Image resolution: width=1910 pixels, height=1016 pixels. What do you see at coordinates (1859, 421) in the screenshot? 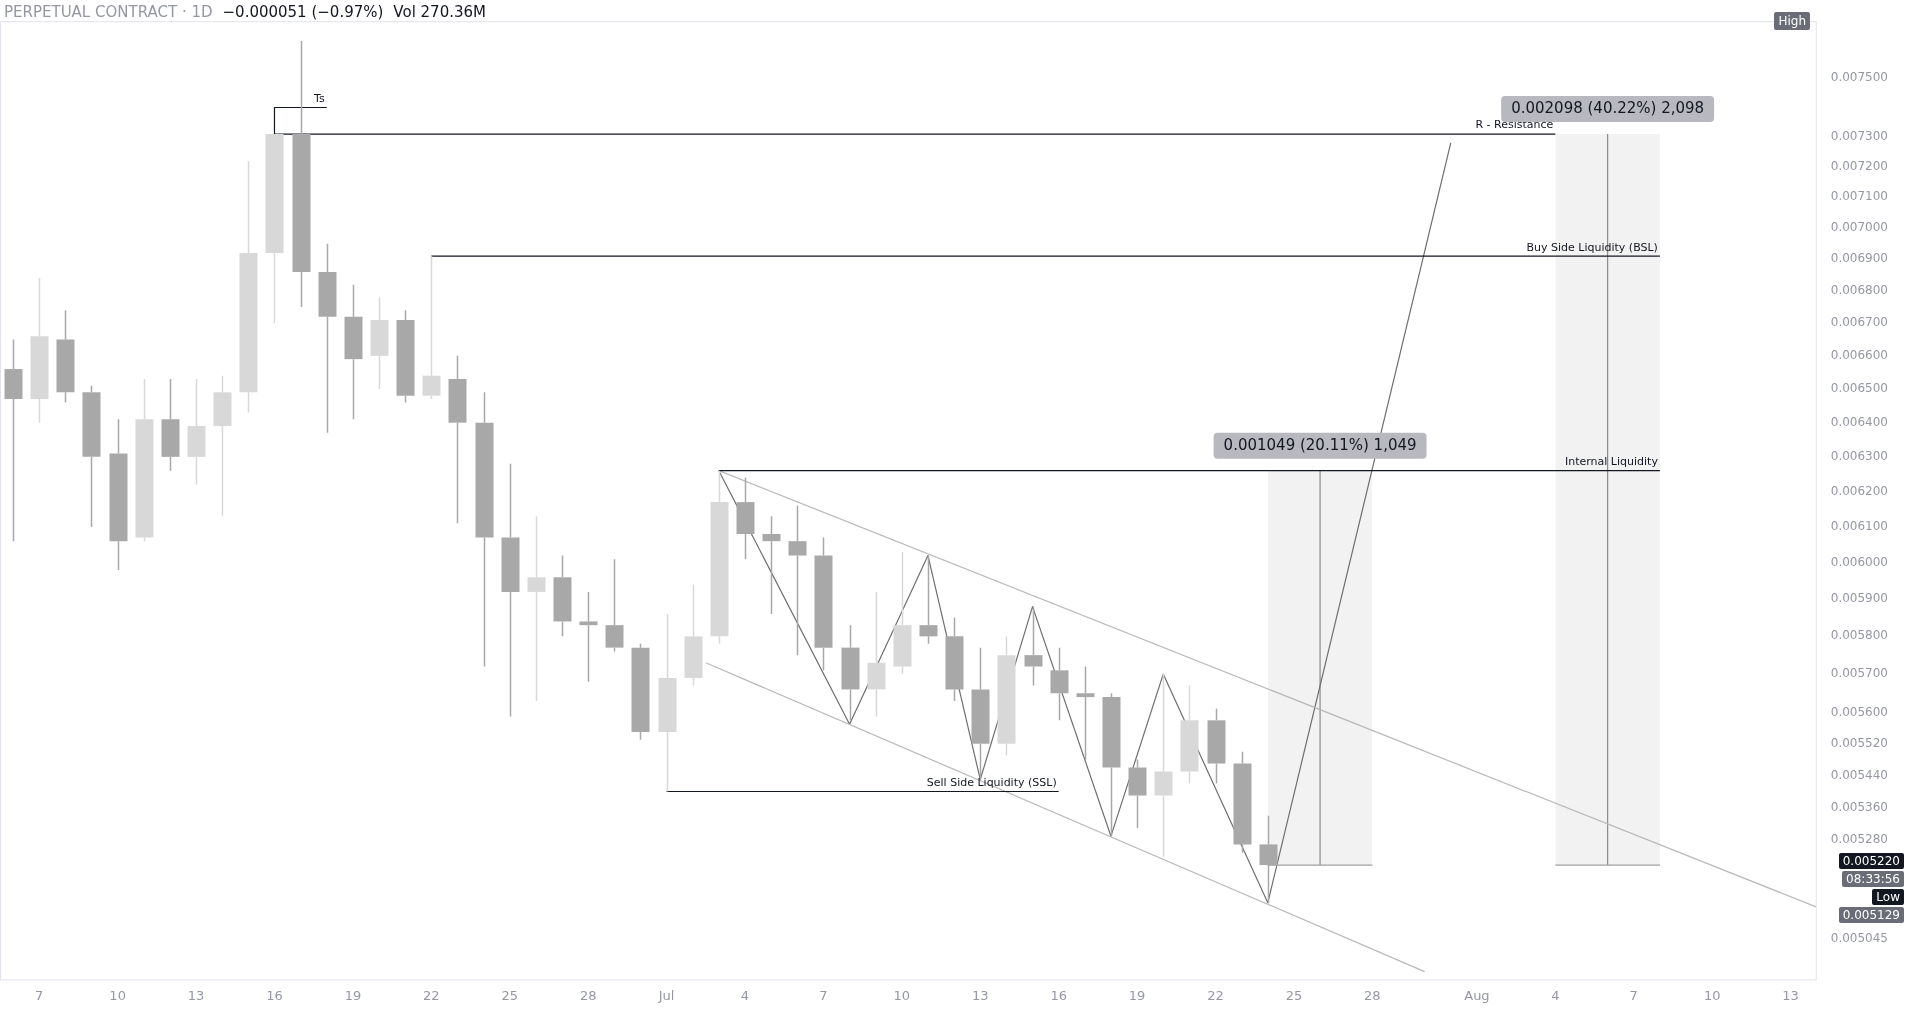
I see `y-tick-label: 0.006400` at bounding box center [1859, 421].